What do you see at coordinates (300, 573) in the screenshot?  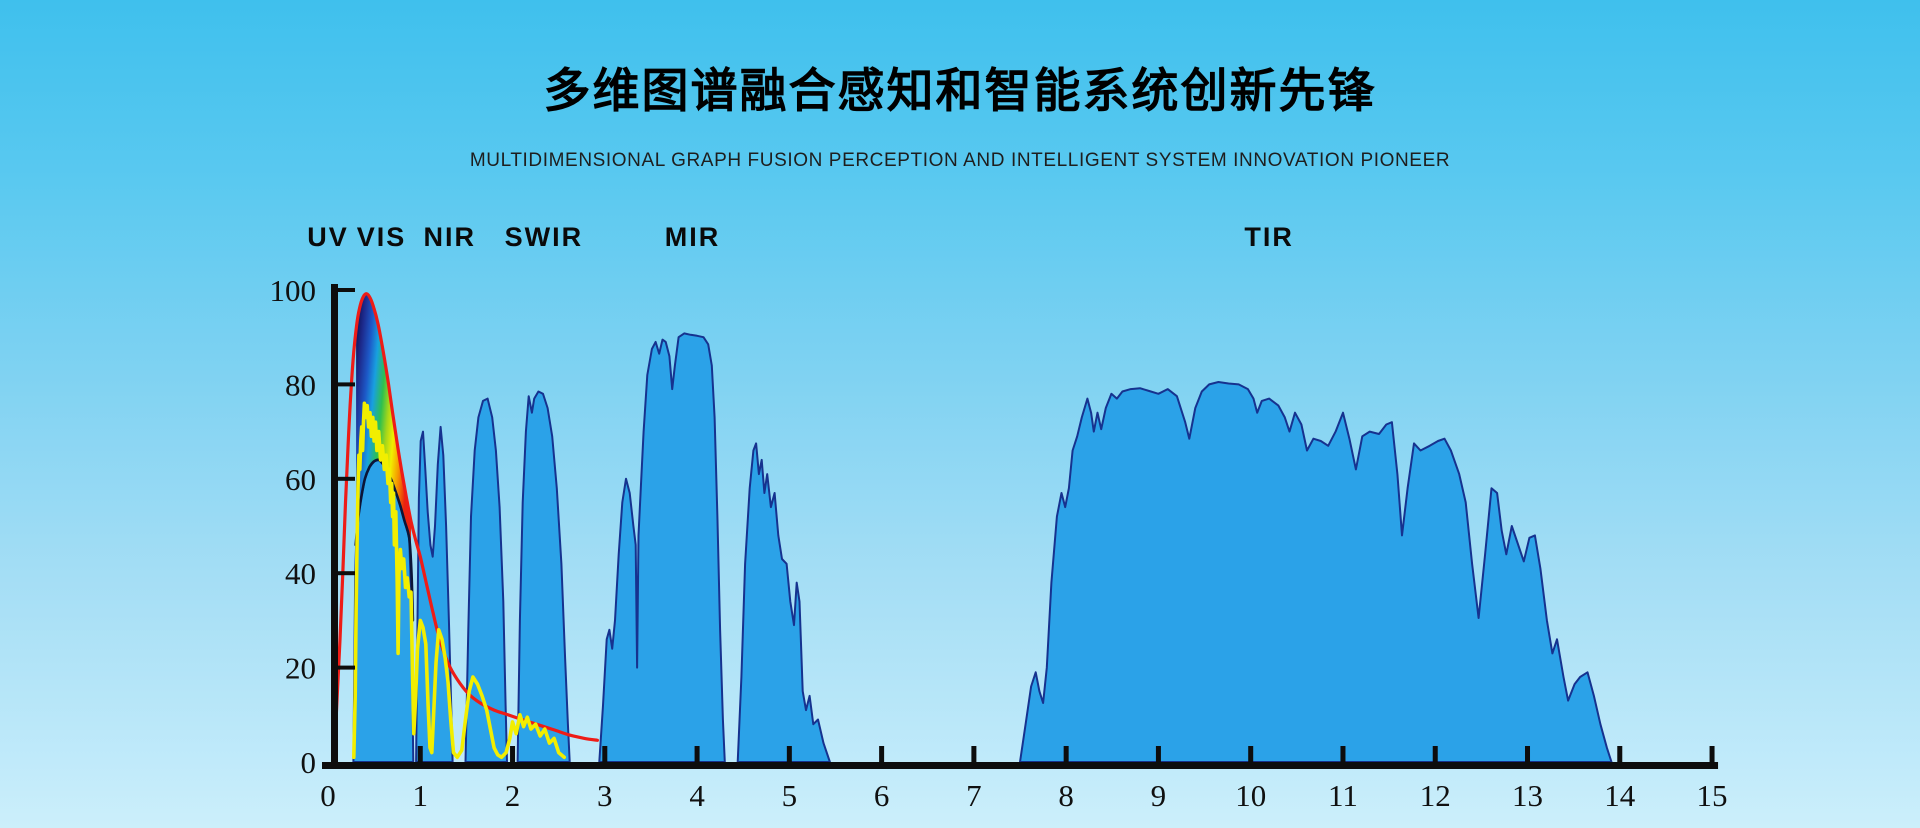 I see `y-tick-label: 40` at bounding box center [300, 573].